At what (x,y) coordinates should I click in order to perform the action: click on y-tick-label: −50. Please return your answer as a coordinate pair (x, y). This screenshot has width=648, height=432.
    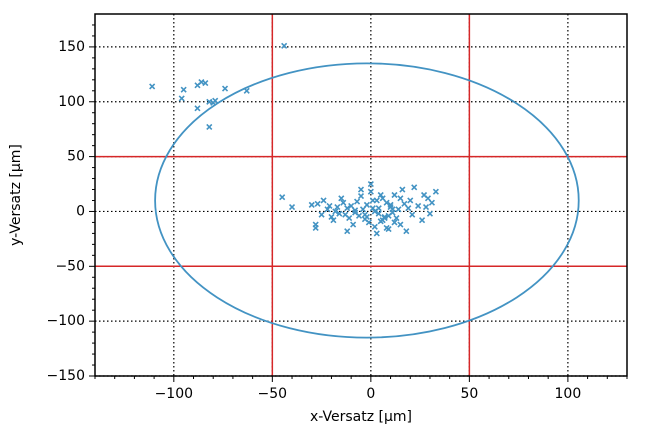
    Looking at the image, I should click on (70, 266).